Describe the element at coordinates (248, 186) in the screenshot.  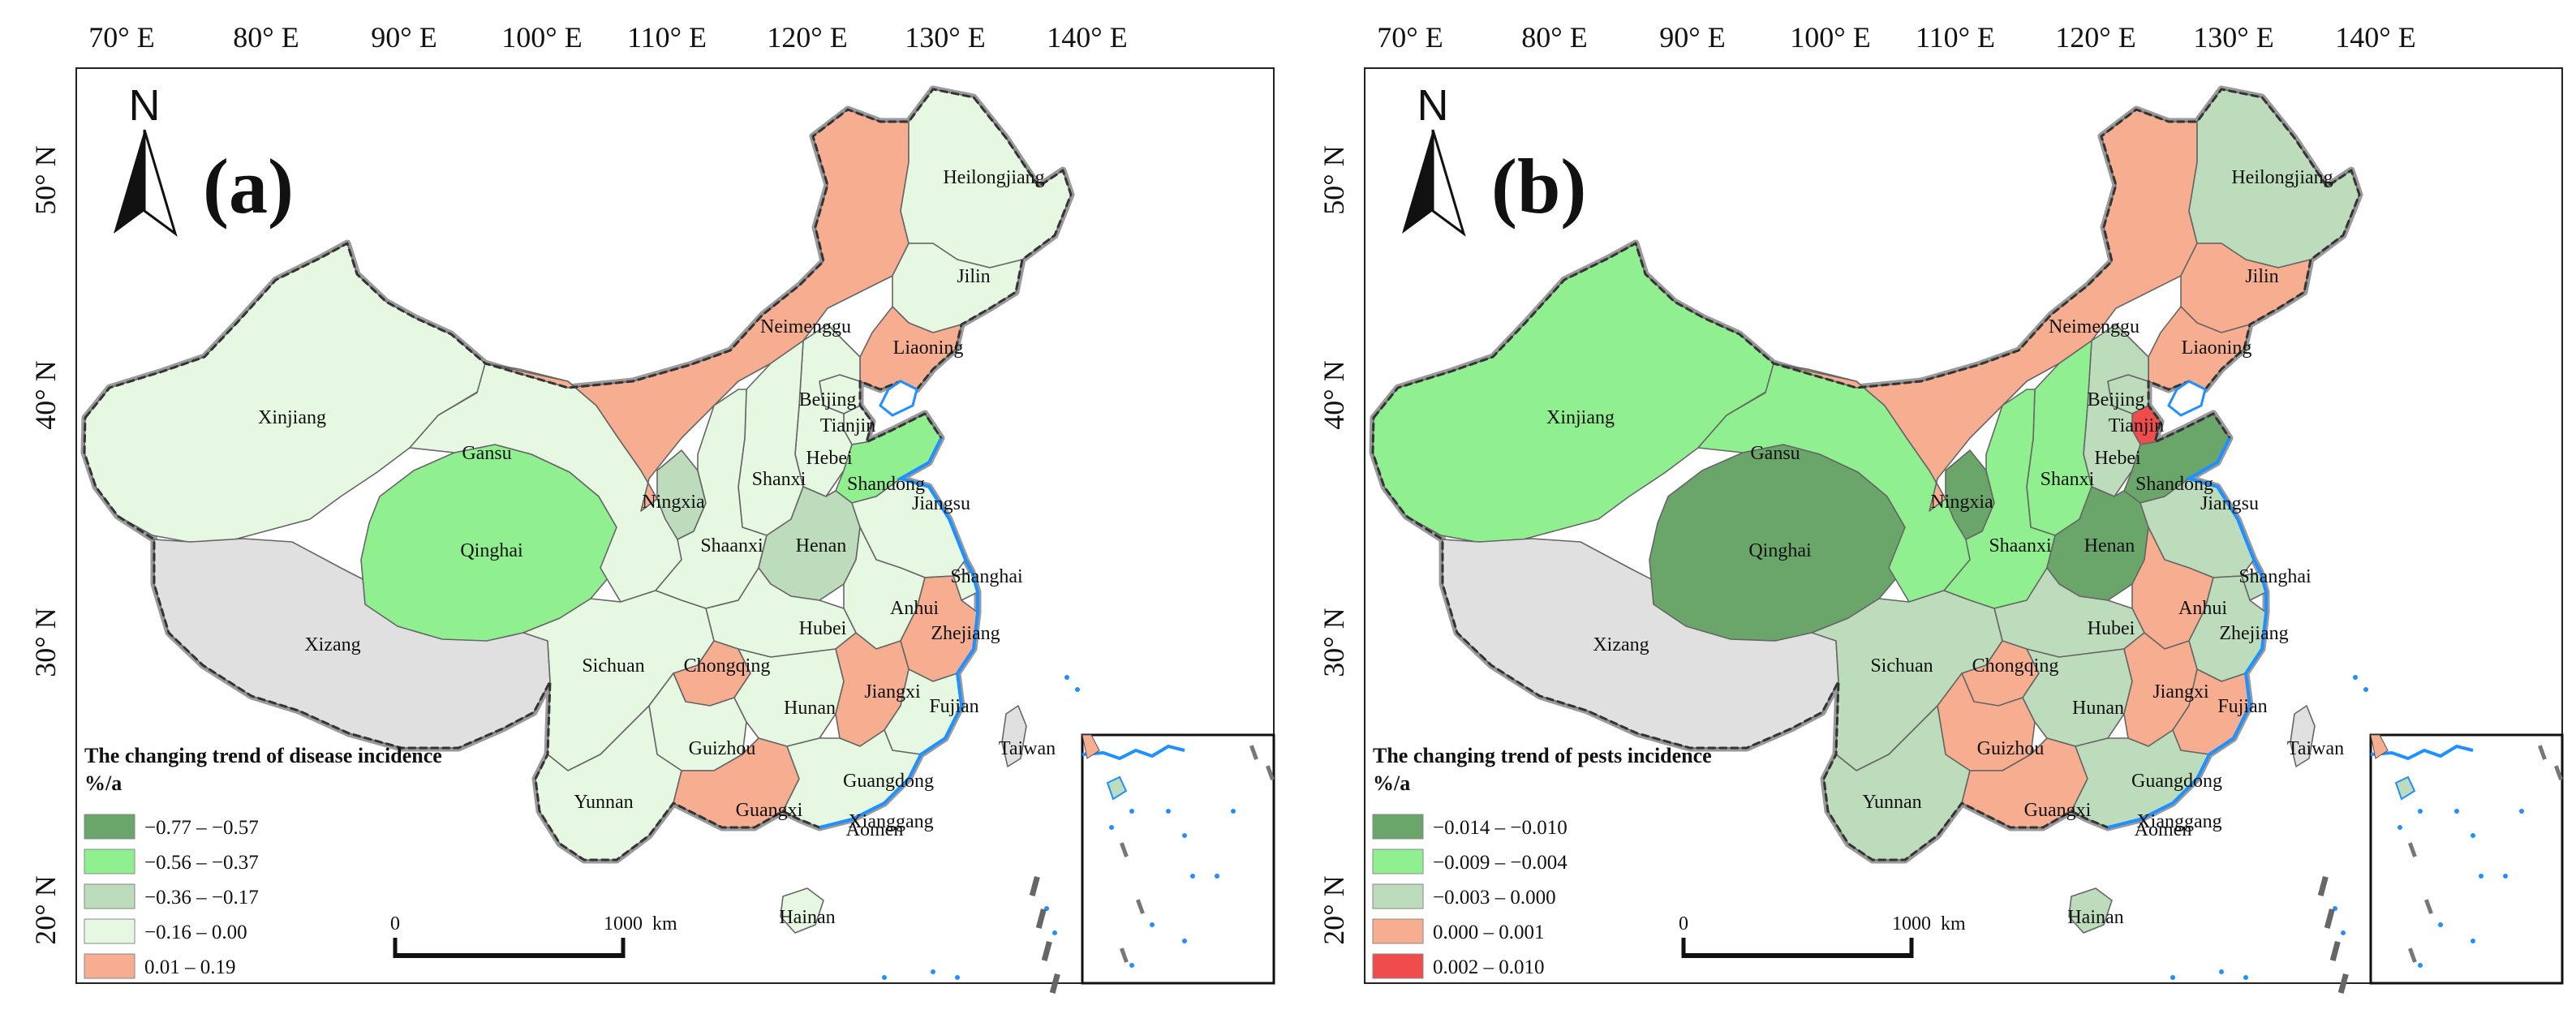
I see `panel-label: (a)` at that location.